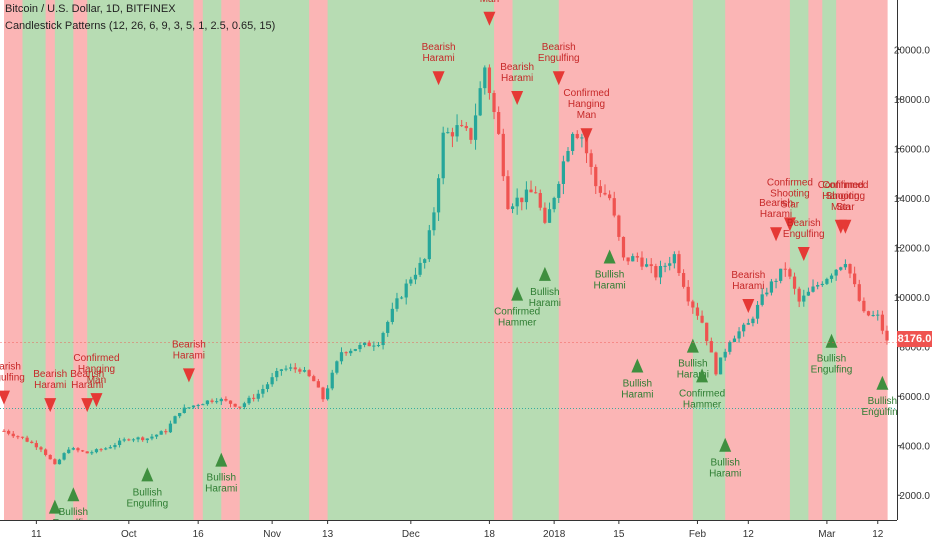 Image resolution: width=932 pixels, height=550 pixels. Describe the element at coordinates (96, 358) in the screenshot. I see `pattern-label: Confirmed` at that location.